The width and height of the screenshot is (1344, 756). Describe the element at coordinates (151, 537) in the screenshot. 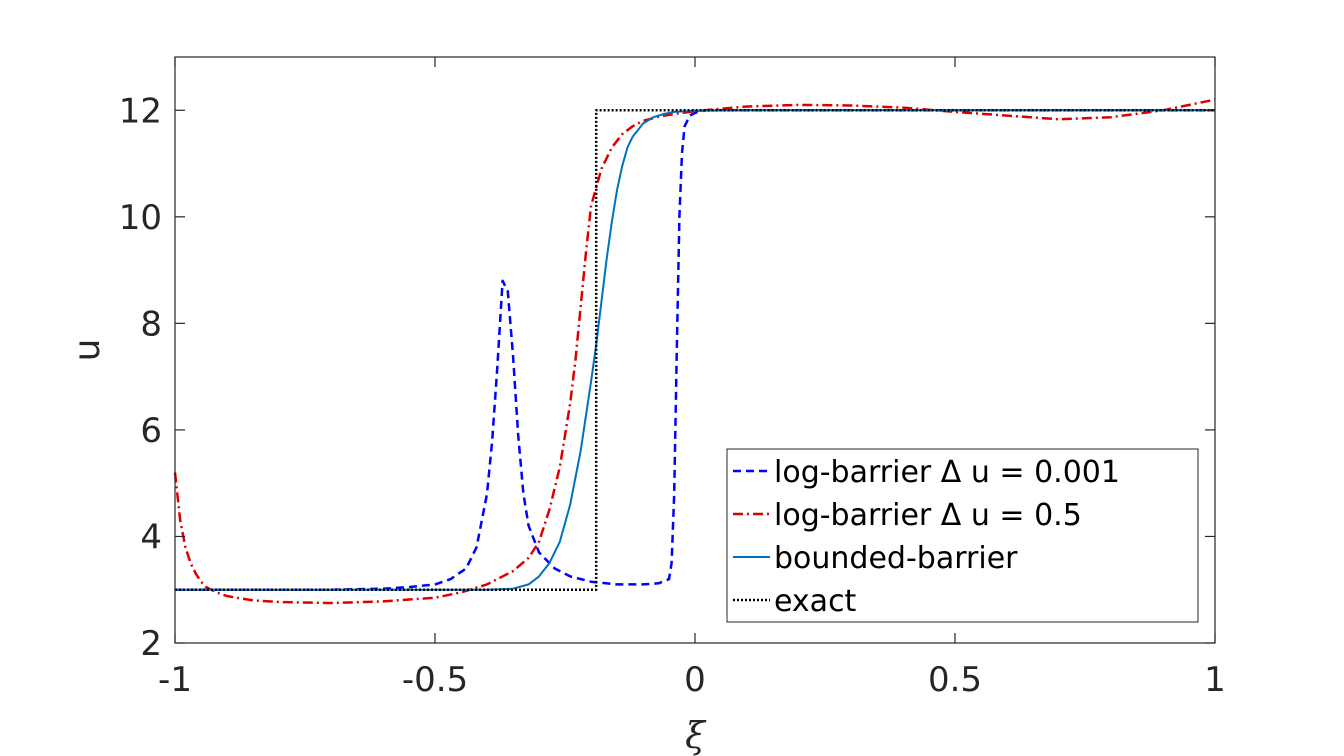

I see `y-tick-label: 4` at that location.